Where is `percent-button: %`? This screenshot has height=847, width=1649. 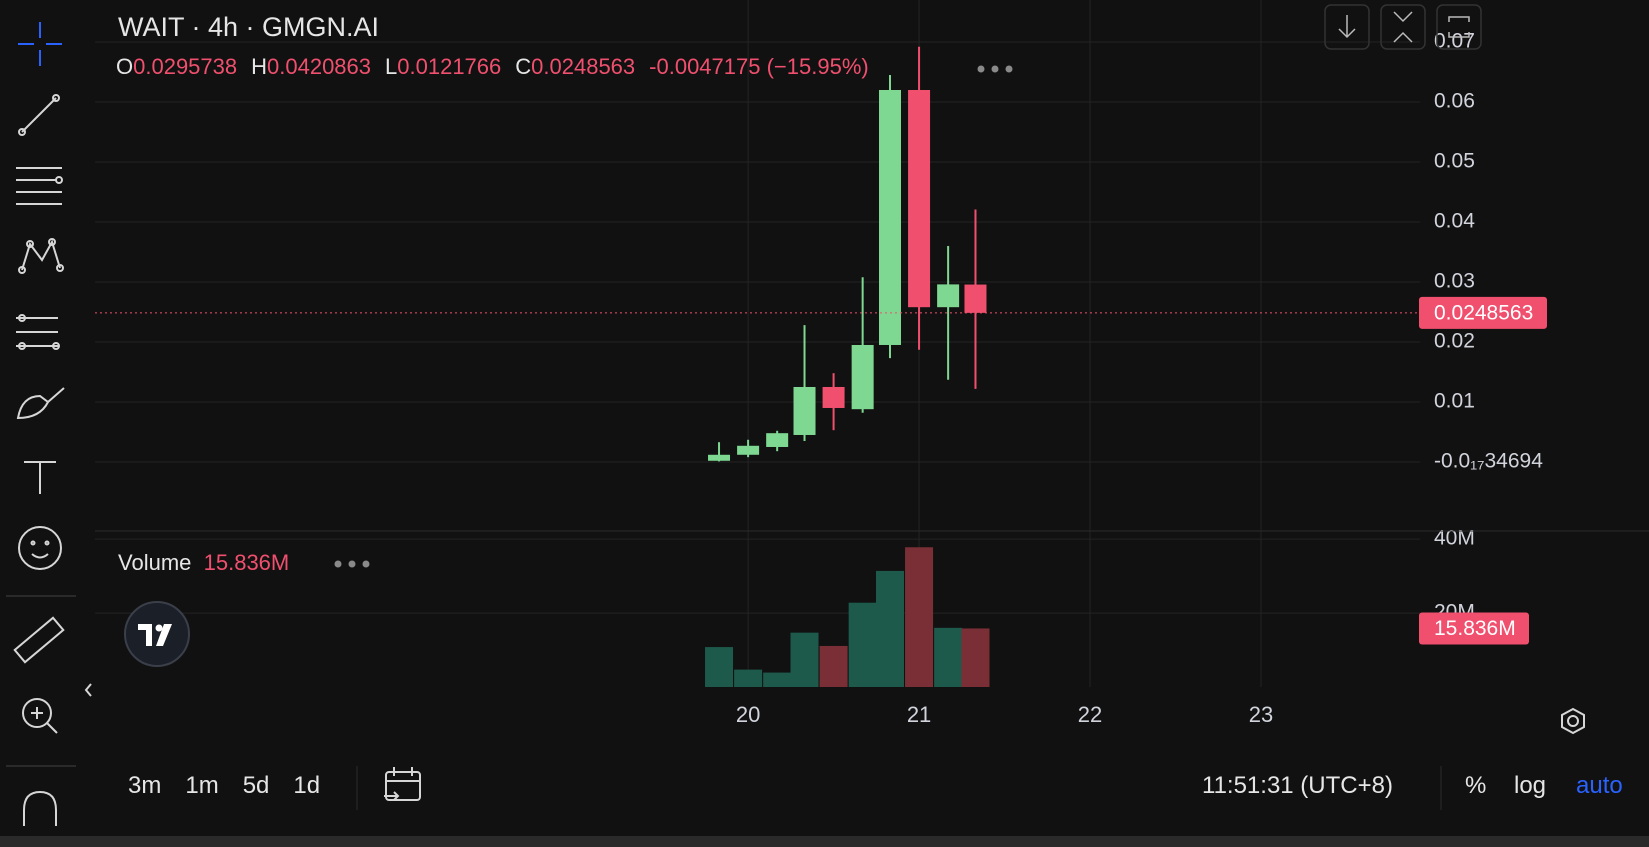
percent-button: % is located at coordinates (1476, 785).